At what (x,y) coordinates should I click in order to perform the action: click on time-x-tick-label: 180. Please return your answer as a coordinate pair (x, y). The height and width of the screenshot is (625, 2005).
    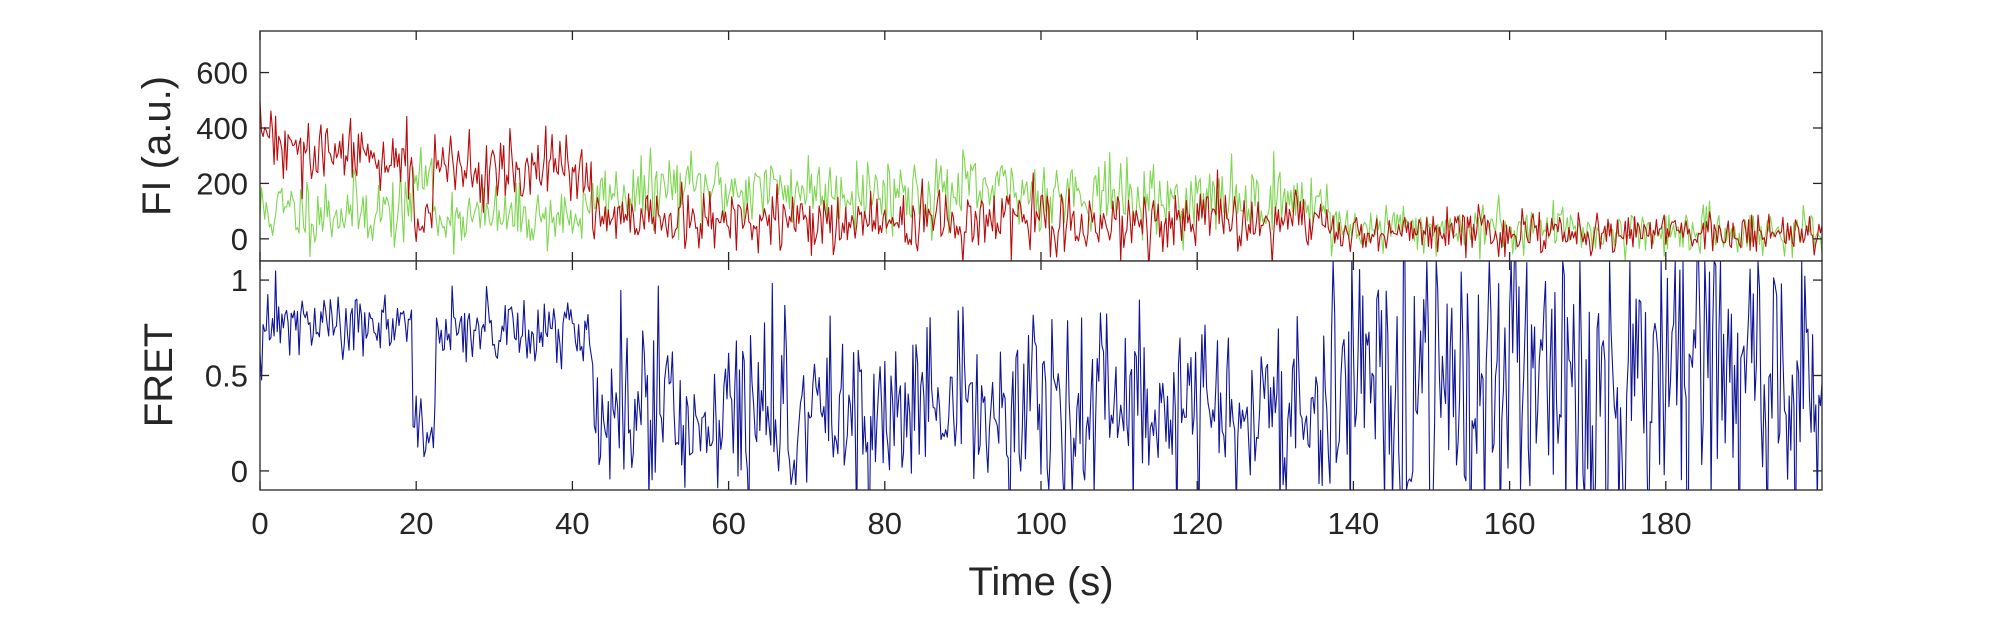
    Looking at the image, I should click on (1666, 523).